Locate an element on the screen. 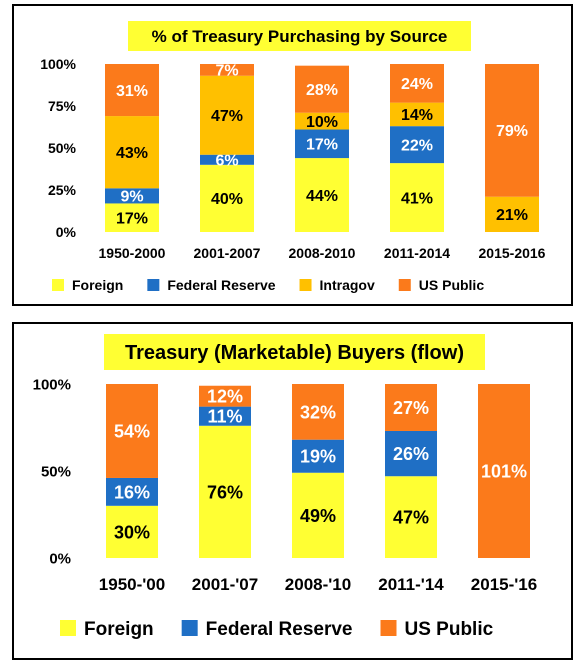 This screenshot has width=583, height=666. data-label: 14% is located at coordinates (417, 115).